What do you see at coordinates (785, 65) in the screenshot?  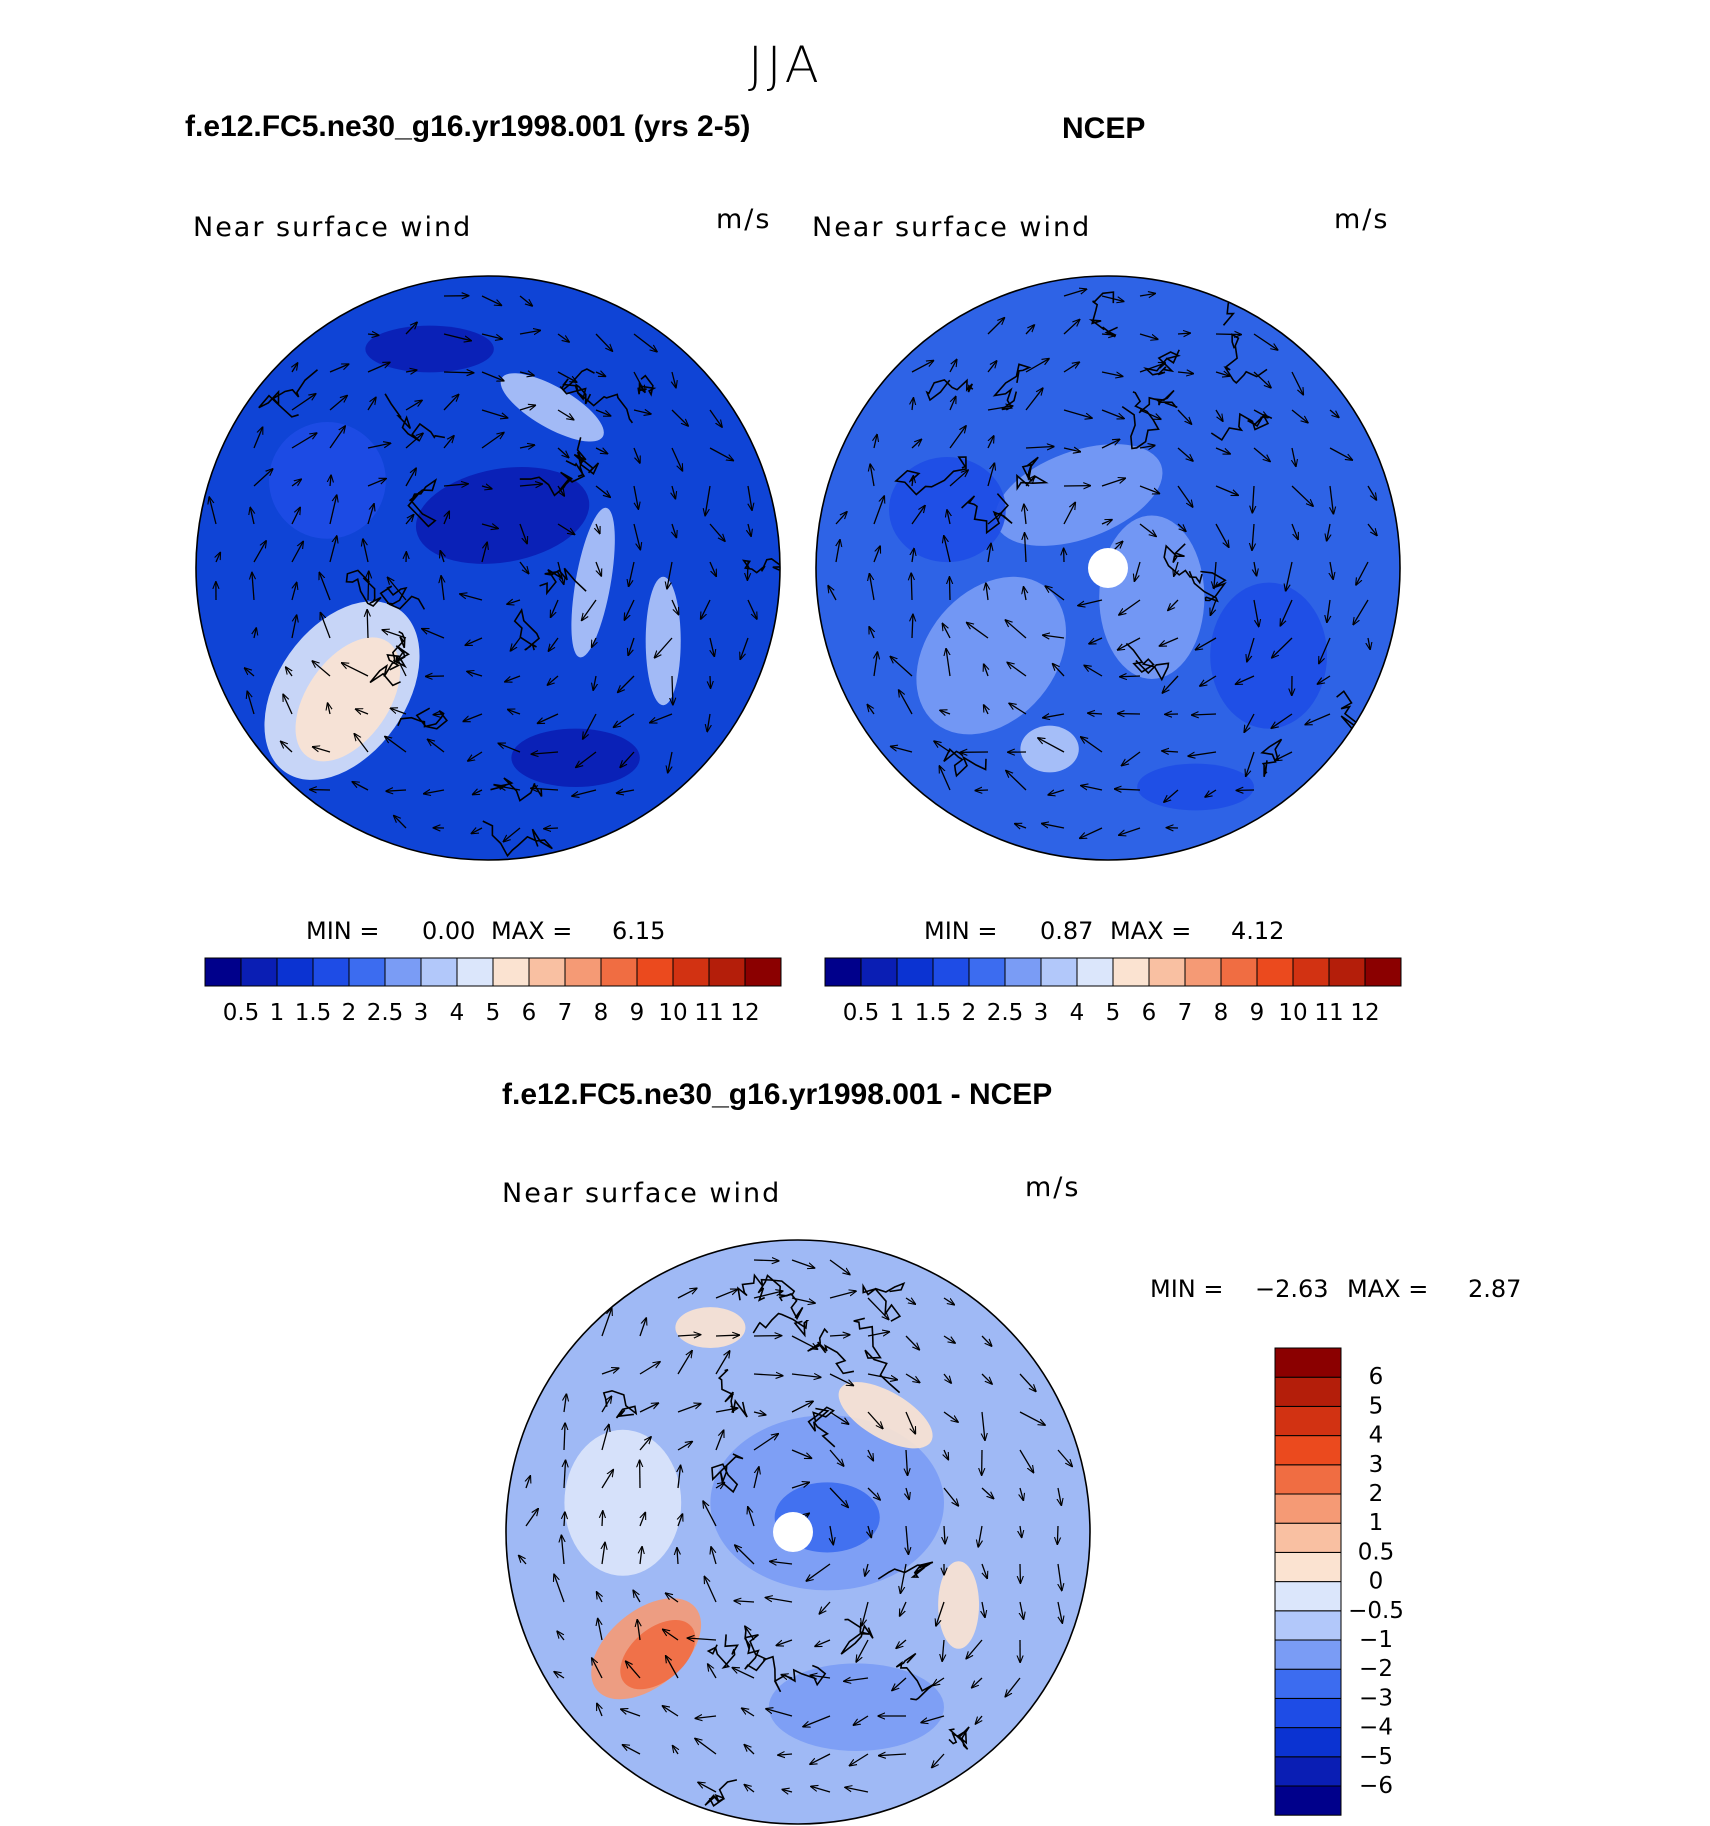 I see `figure-title: JJA` at bounding box center [785, 65].